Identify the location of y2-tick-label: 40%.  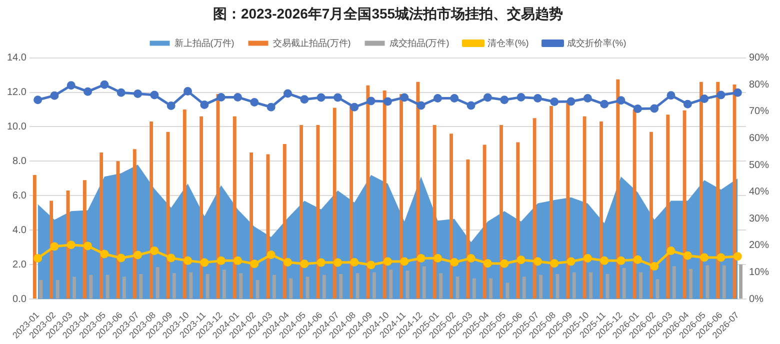
(759, 192).